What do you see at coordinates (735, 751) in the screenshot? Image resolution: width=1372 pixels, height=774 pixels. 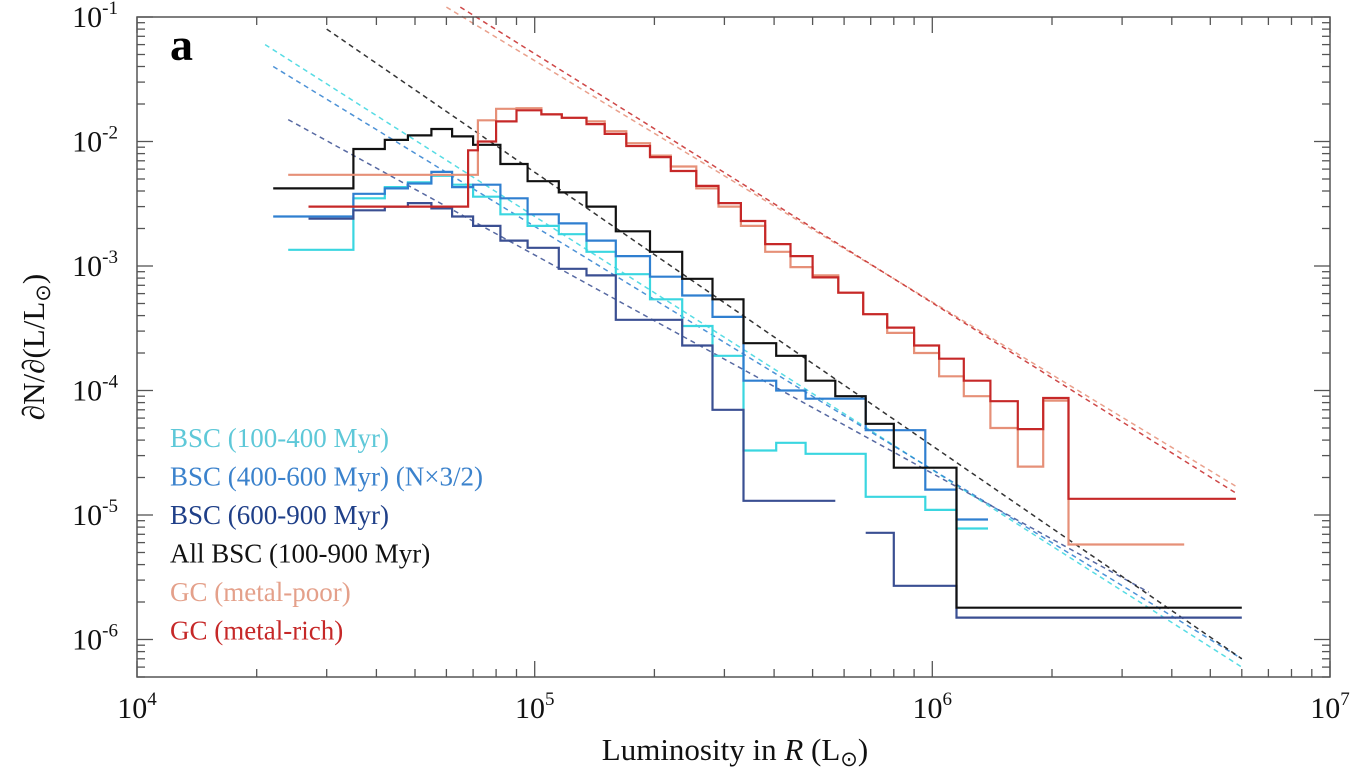 I see `x-axis-title: Luminosity in R (L⊙)` at bounding box center [735, 751].